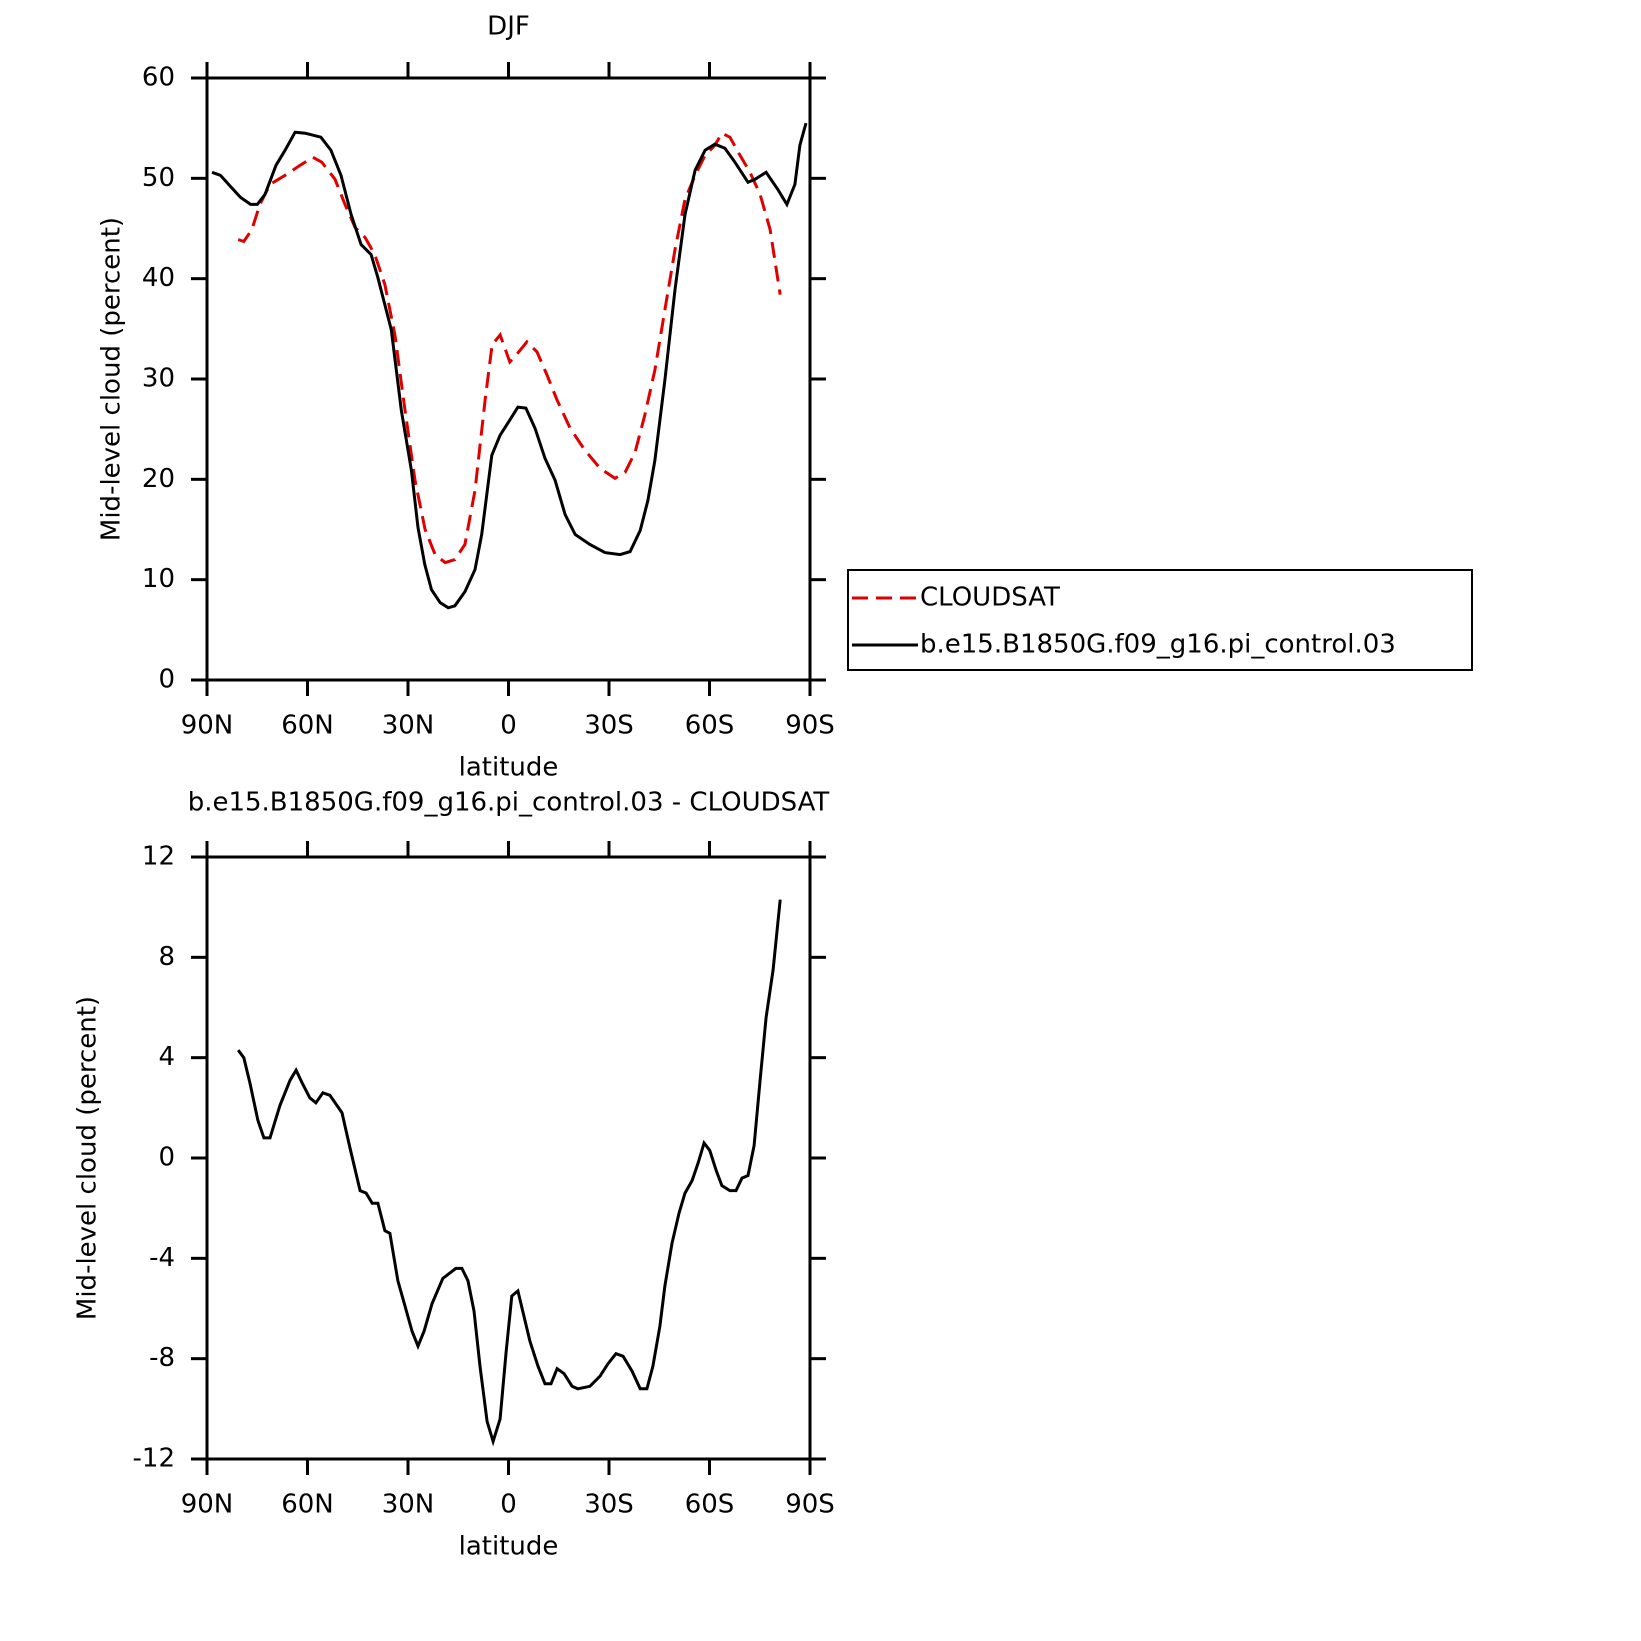 The height and width of the screenshot is (1641, 1641). What do you see at coordinates (1160, 620) in the screenshot?
I see `legend-box` at bounding box center [1160, 620].